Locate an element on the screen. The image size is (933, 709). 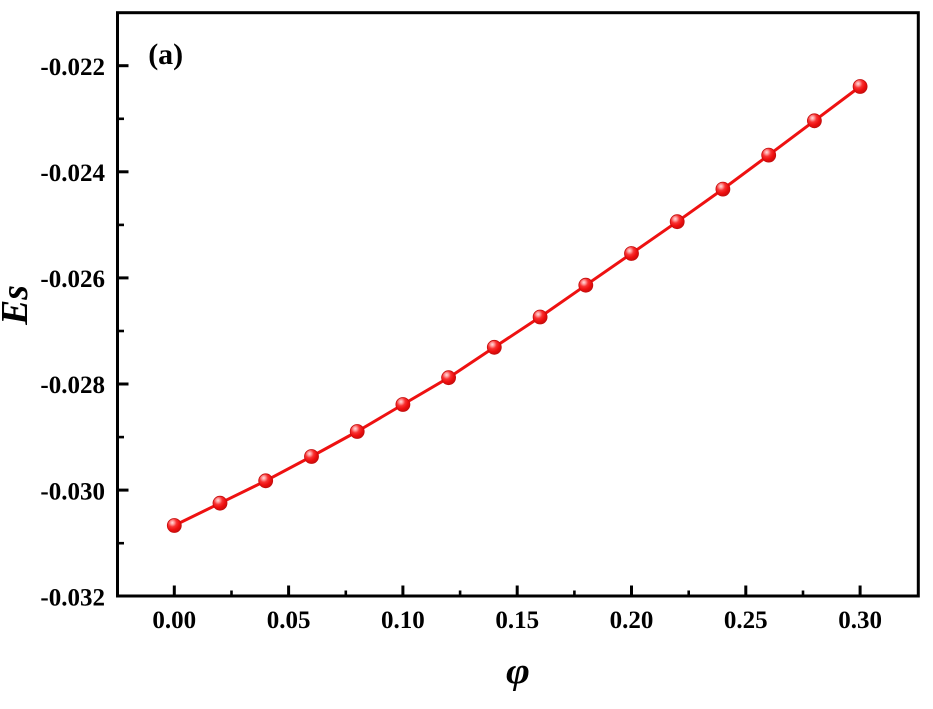
svg-text: -0.030 is located at coordinates (72, 491).